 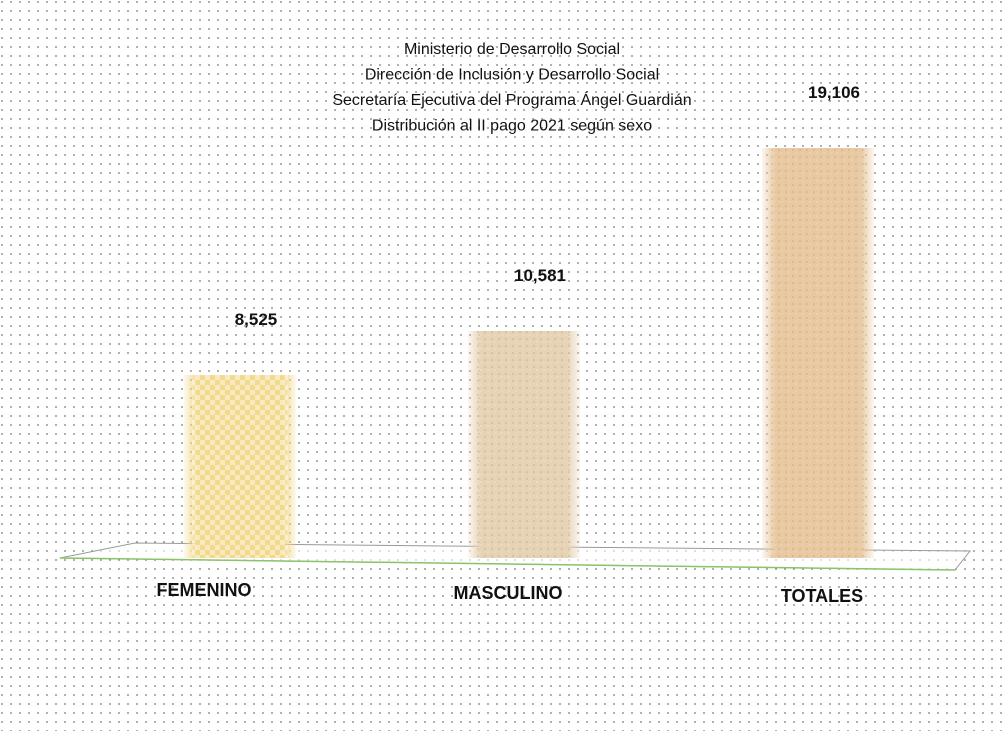 What do you see at coordinates (203, 590) in the screenshot?
I see `x-tick-label: FEMENINO` at bounding box center [203, 590].